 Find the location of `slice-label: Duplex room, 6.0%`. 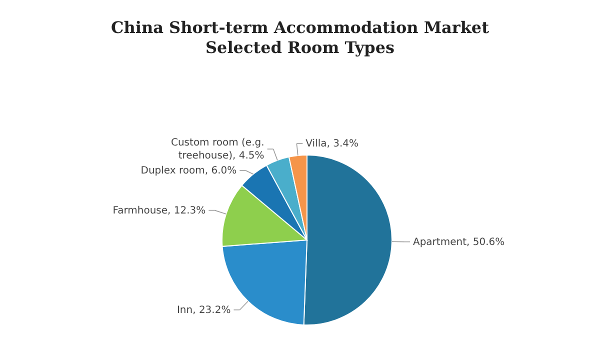

slice-label: Duplex room, 6.0% is located at coordinates (188, 171).